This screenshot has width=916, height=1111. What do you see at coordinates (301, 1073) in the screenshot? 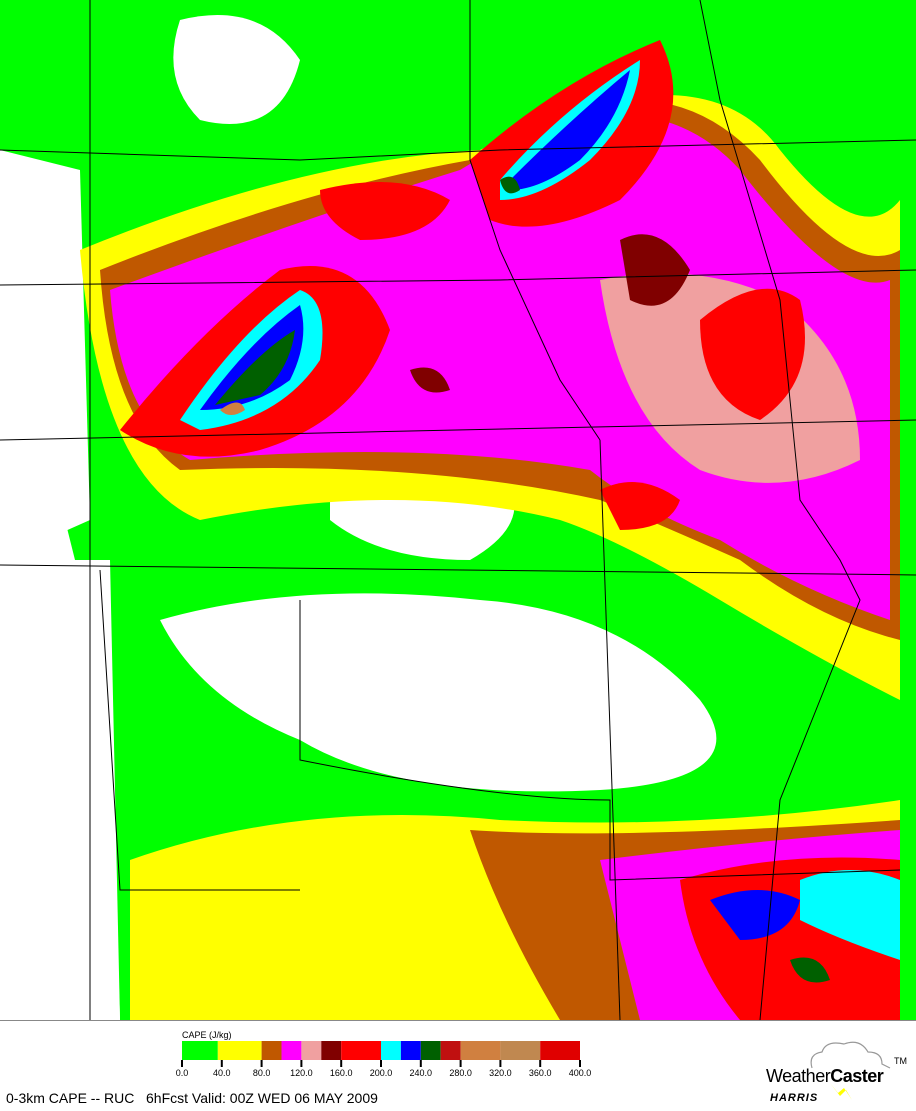
I see `legend-tick-label: 120.0` at bounding box center [301, 1073].